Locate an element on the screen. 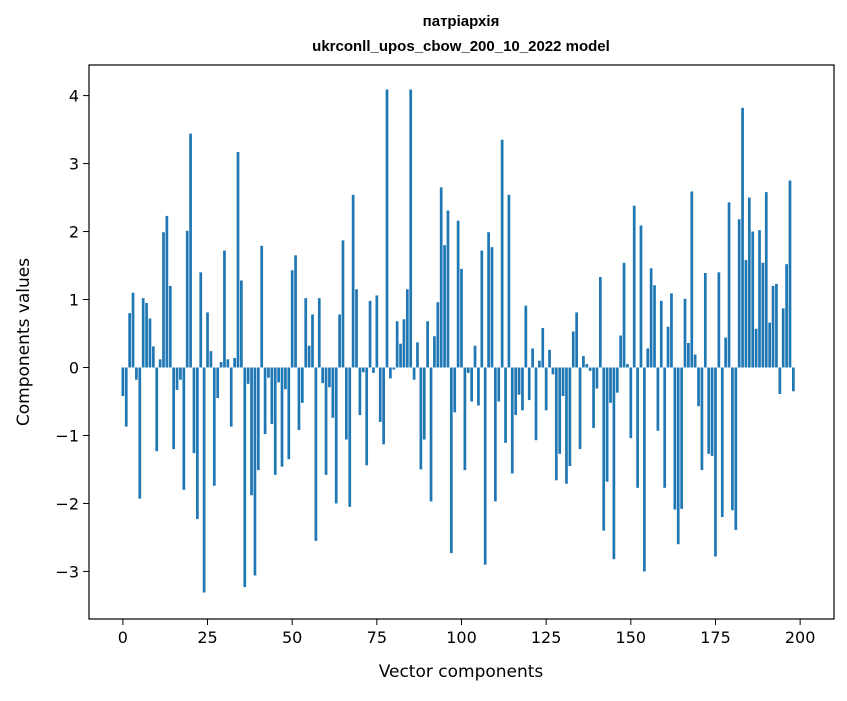 This screenshot has width=847, height=701. y-tick-label-3: 3 is located at coordinates (74, 164).